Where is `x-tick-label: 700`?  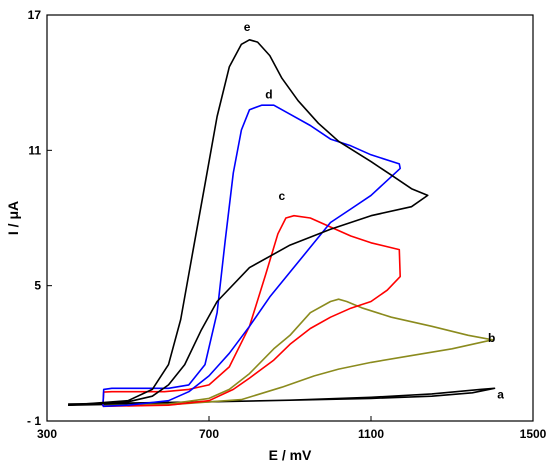 x-tick-label: 700 is located at coordinates (209, 434).